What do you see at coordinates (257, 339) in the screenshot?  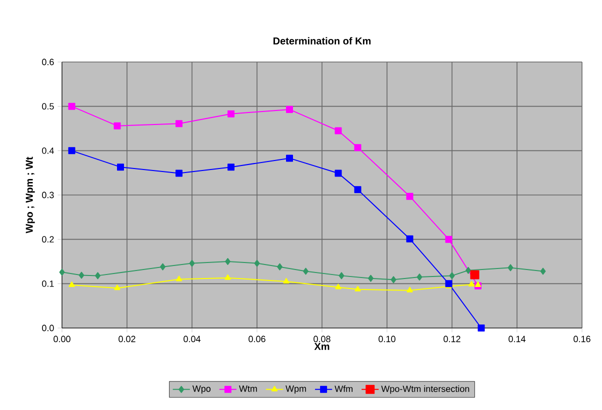 I see `x-tick-label: 0.06` at bounding box center [257, 339].